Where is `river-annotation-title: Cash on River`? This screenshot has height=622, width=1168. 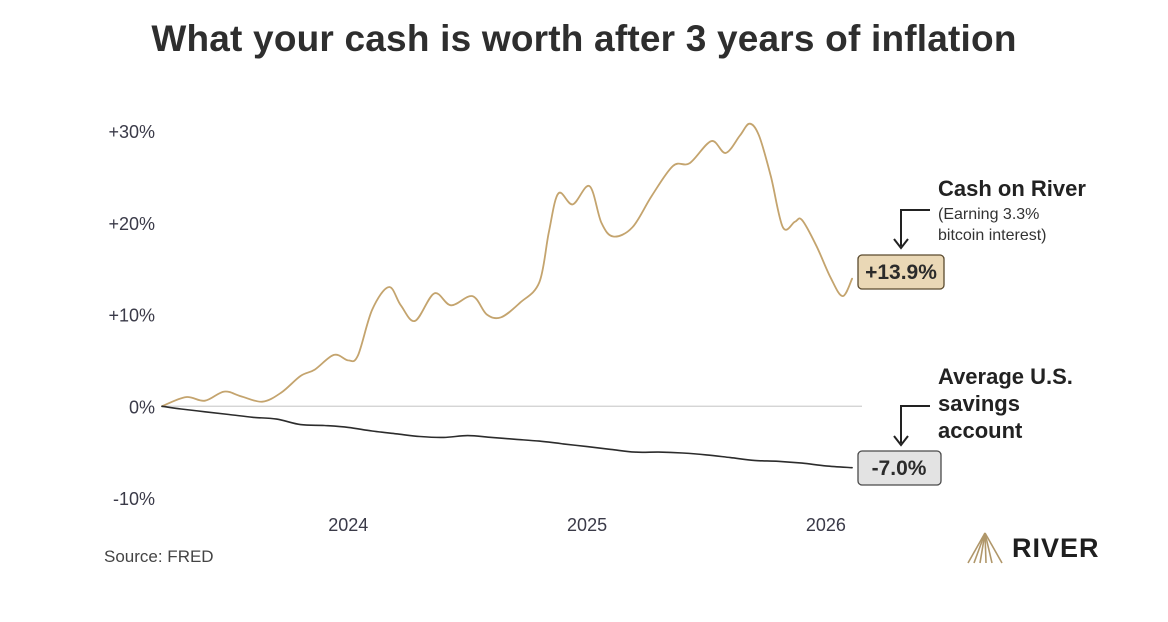
river-annotation-title: Cash on River is located at coordinates (1012, 188).